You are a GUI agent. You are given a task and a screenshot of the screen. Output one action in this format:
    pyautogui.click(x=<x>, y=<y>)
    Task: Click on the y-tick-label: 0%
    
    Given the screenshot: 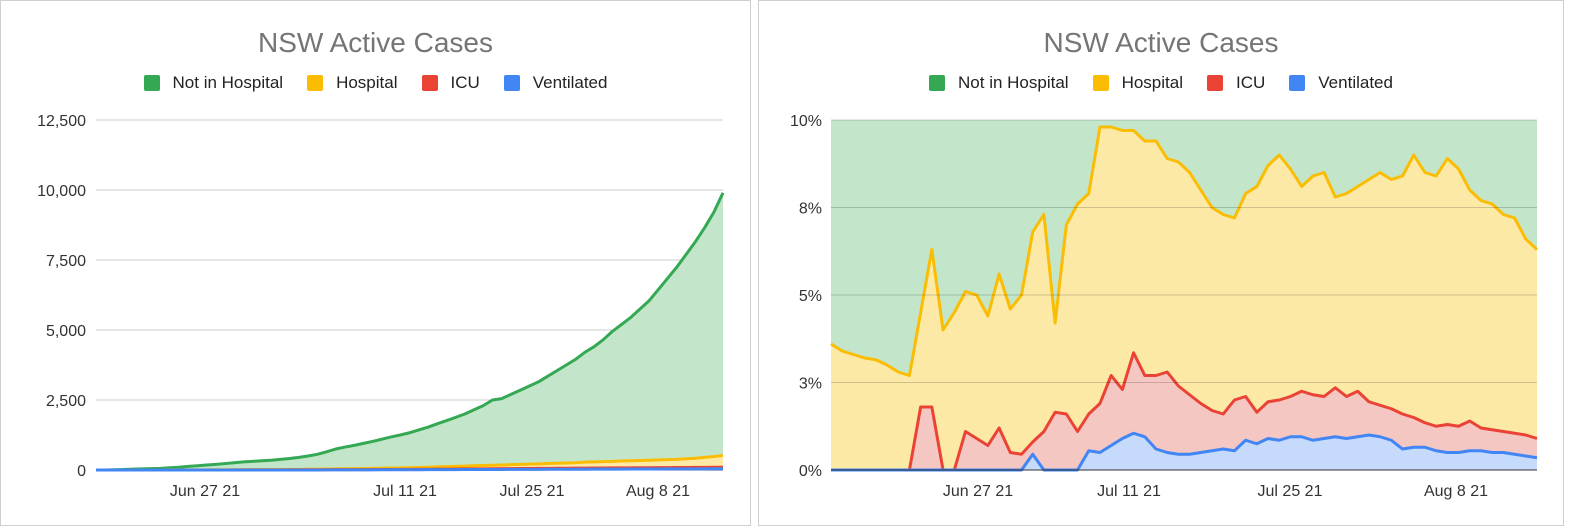 What is the action you would take?
    pyautogui.click(x=810, y=471)
    